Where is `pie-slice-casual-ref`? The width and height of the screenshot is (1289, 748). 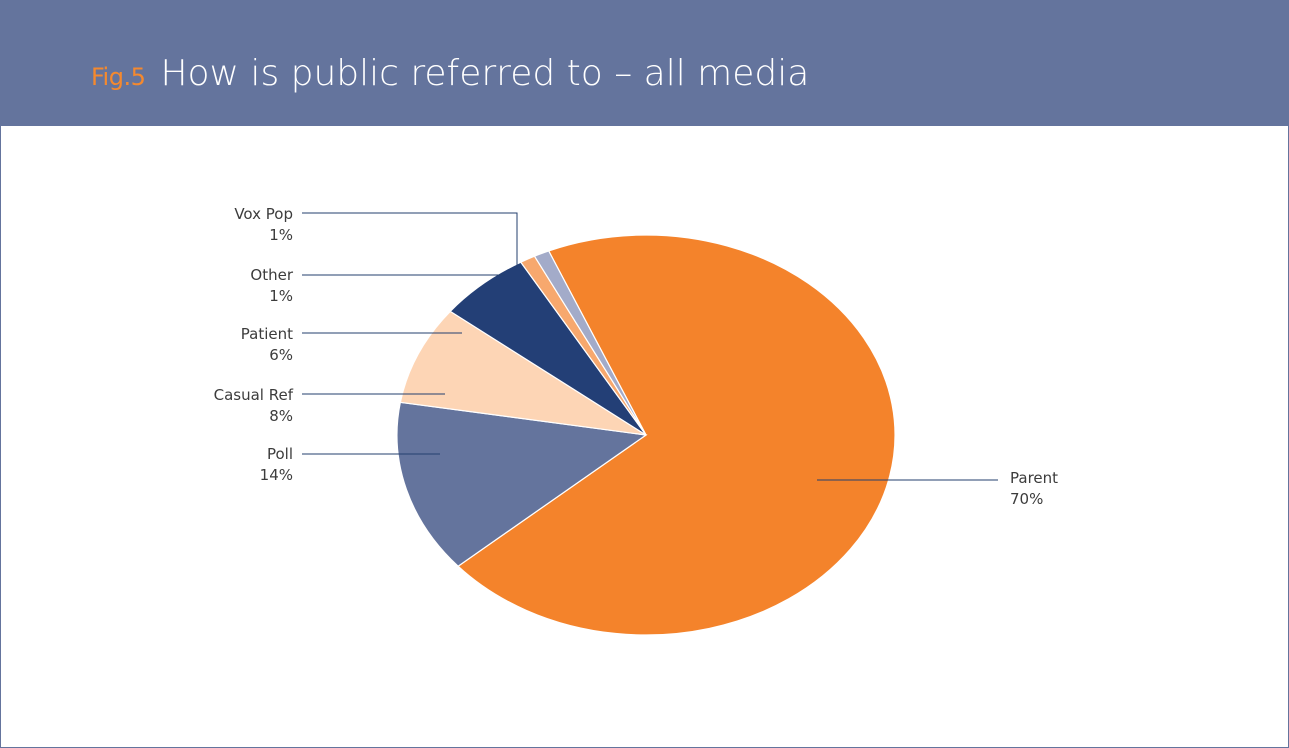
pie-slice-casual-ref is located at coordinates (523, 373).